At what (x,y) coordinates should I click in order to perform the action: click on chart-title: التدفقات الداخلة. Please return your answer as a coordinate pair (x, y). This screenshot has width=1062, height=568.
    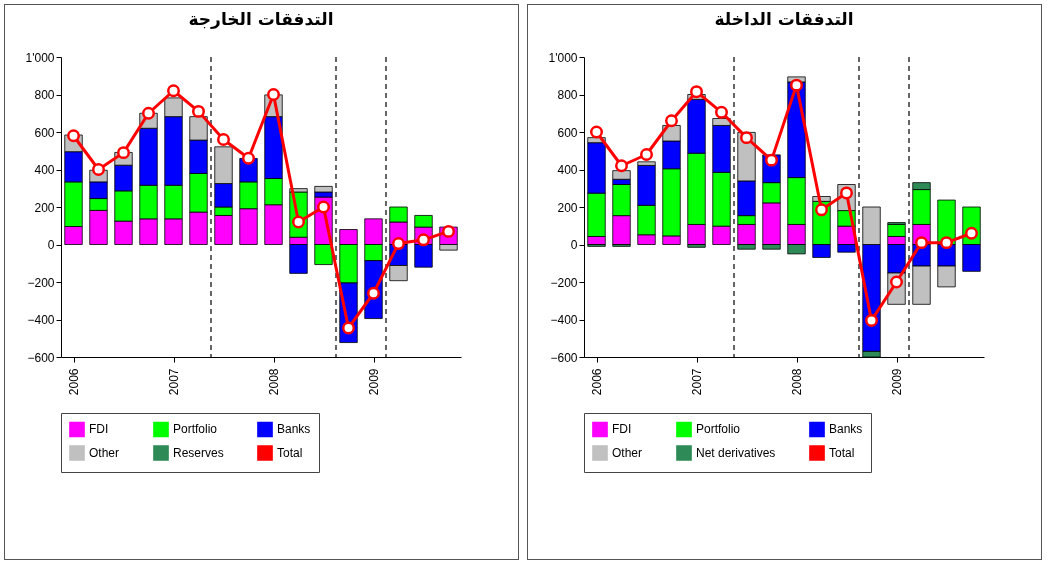
    Looking at the image, I should click on (784, 19).